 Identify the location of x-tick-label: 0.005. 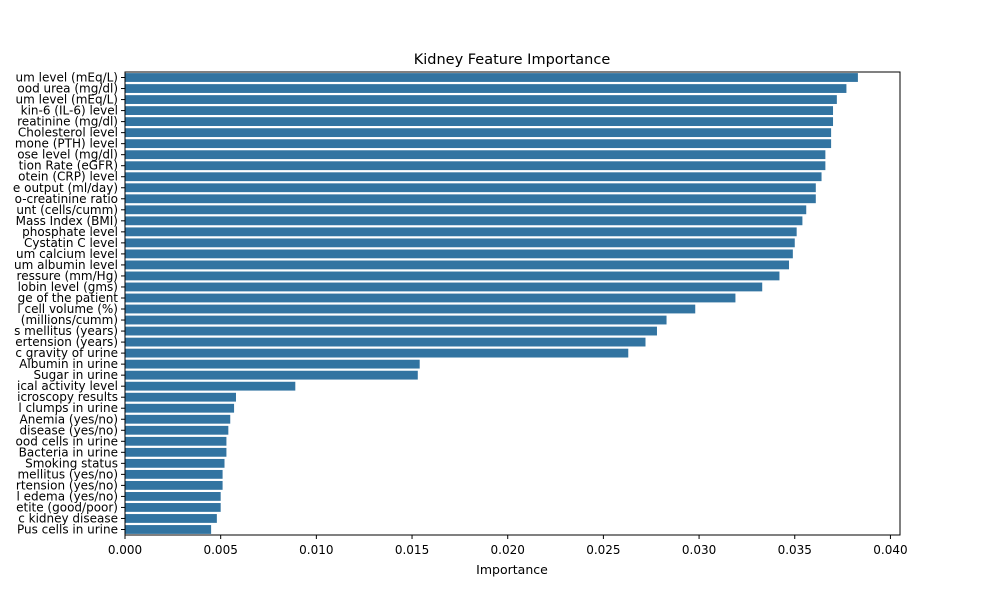
(220, 550).